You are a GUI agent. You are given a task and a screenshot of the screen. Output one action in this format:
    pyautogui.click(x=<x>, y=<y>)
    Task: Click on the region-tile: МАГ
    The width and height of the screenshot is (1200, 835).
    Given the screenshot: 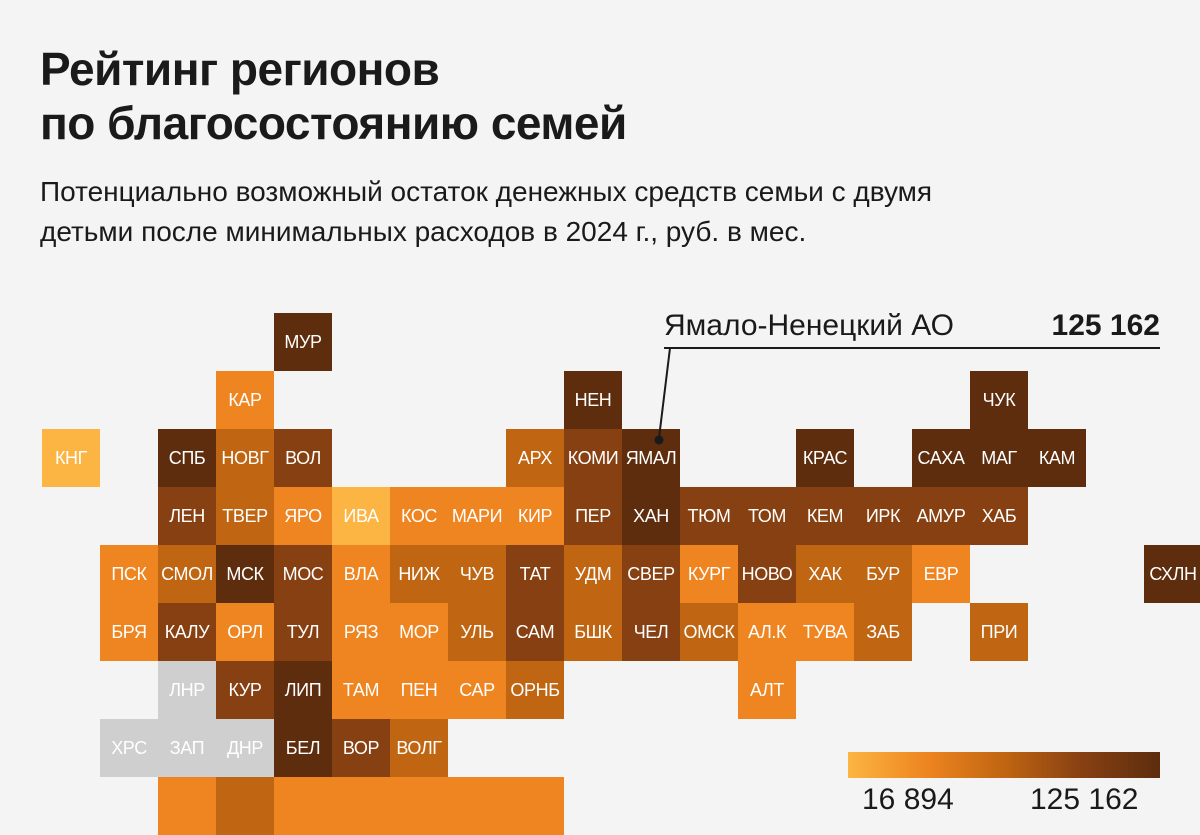 What is the action you would take?
    pyautogui.click(x=999, y=458)
    